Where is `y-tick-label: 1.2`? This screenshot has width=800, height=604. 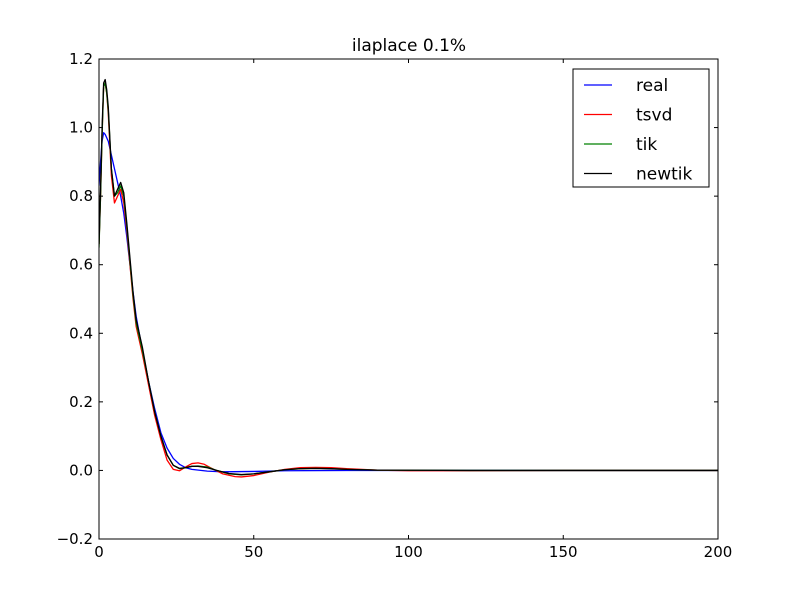
y-tick-label: 1.2 is located at coordinates (81, 59).